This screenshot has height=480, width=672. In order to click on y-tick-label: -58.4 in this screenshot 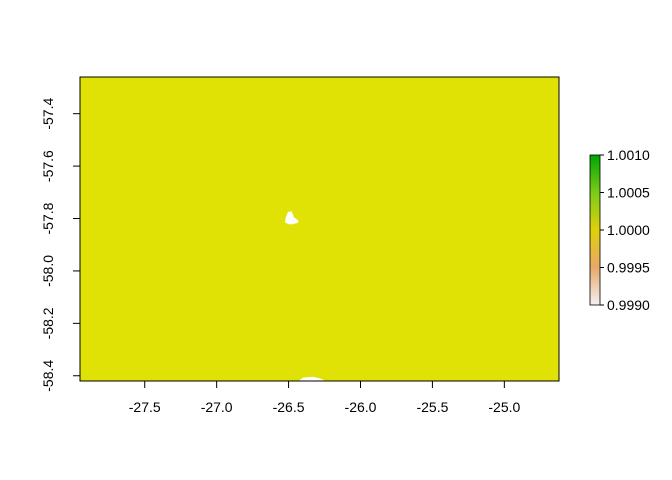, I will do `click(48, 376)`.